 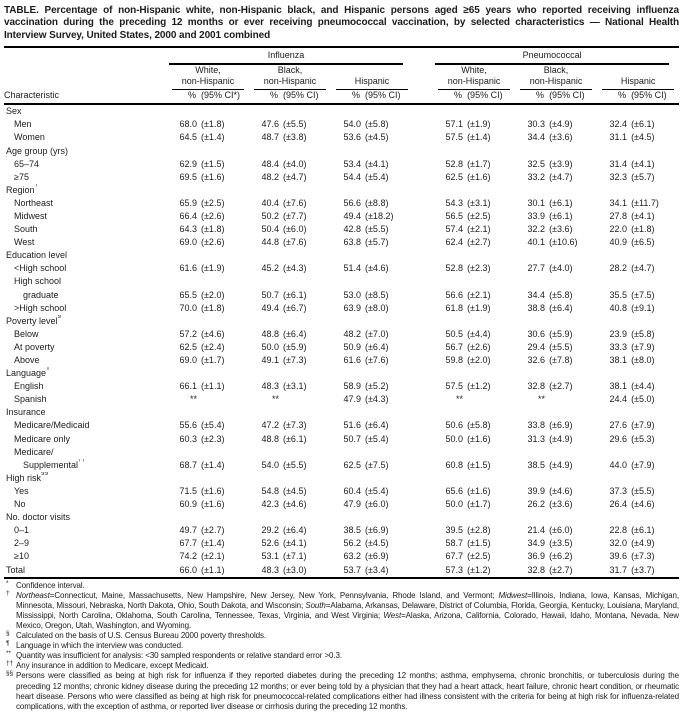 What do you see at coordinates (208, 77) in the screenshot?
I see `col-header-influenza-white: White, non-Hispanic` at bounding box center [208, 77].